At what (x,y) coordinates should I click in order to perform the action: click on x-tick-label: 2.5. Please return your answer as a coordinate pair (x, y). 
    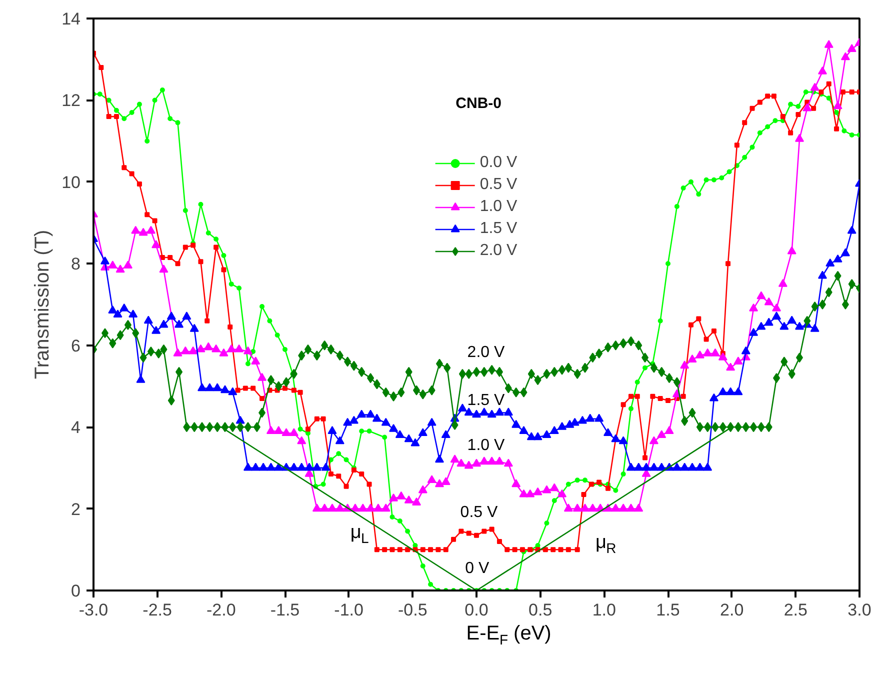
    Looking at the image, I should click on (796, 610).